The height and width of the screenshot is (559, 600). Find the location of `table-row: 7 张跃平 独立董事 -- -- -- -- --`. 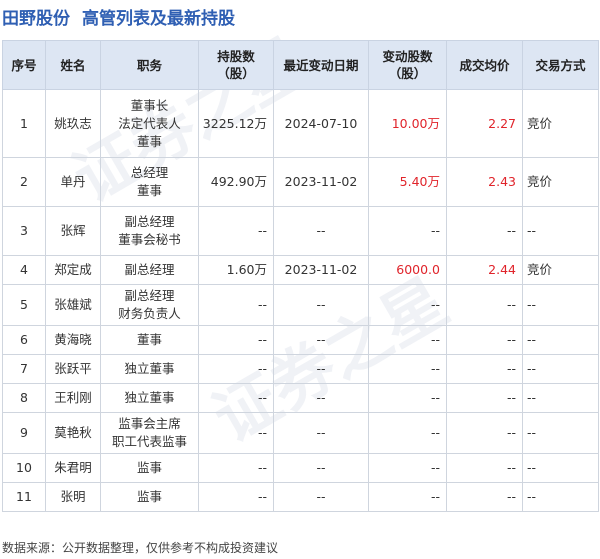

table-row: 7 张跃平 独立董事 -- -- -- -- -- is located at coordinates (300, 369).